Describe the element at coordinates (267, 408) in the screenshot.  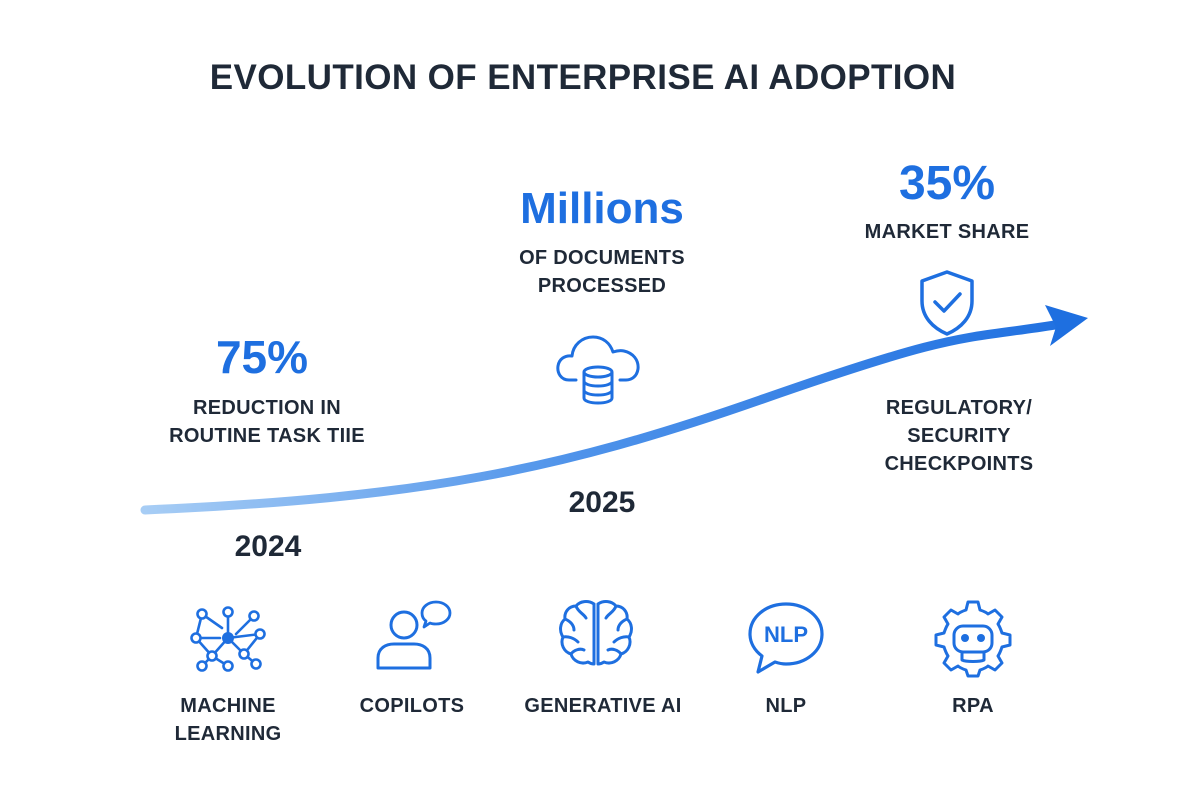
I see `stat-label-line: REDUCTION IN` at that location.